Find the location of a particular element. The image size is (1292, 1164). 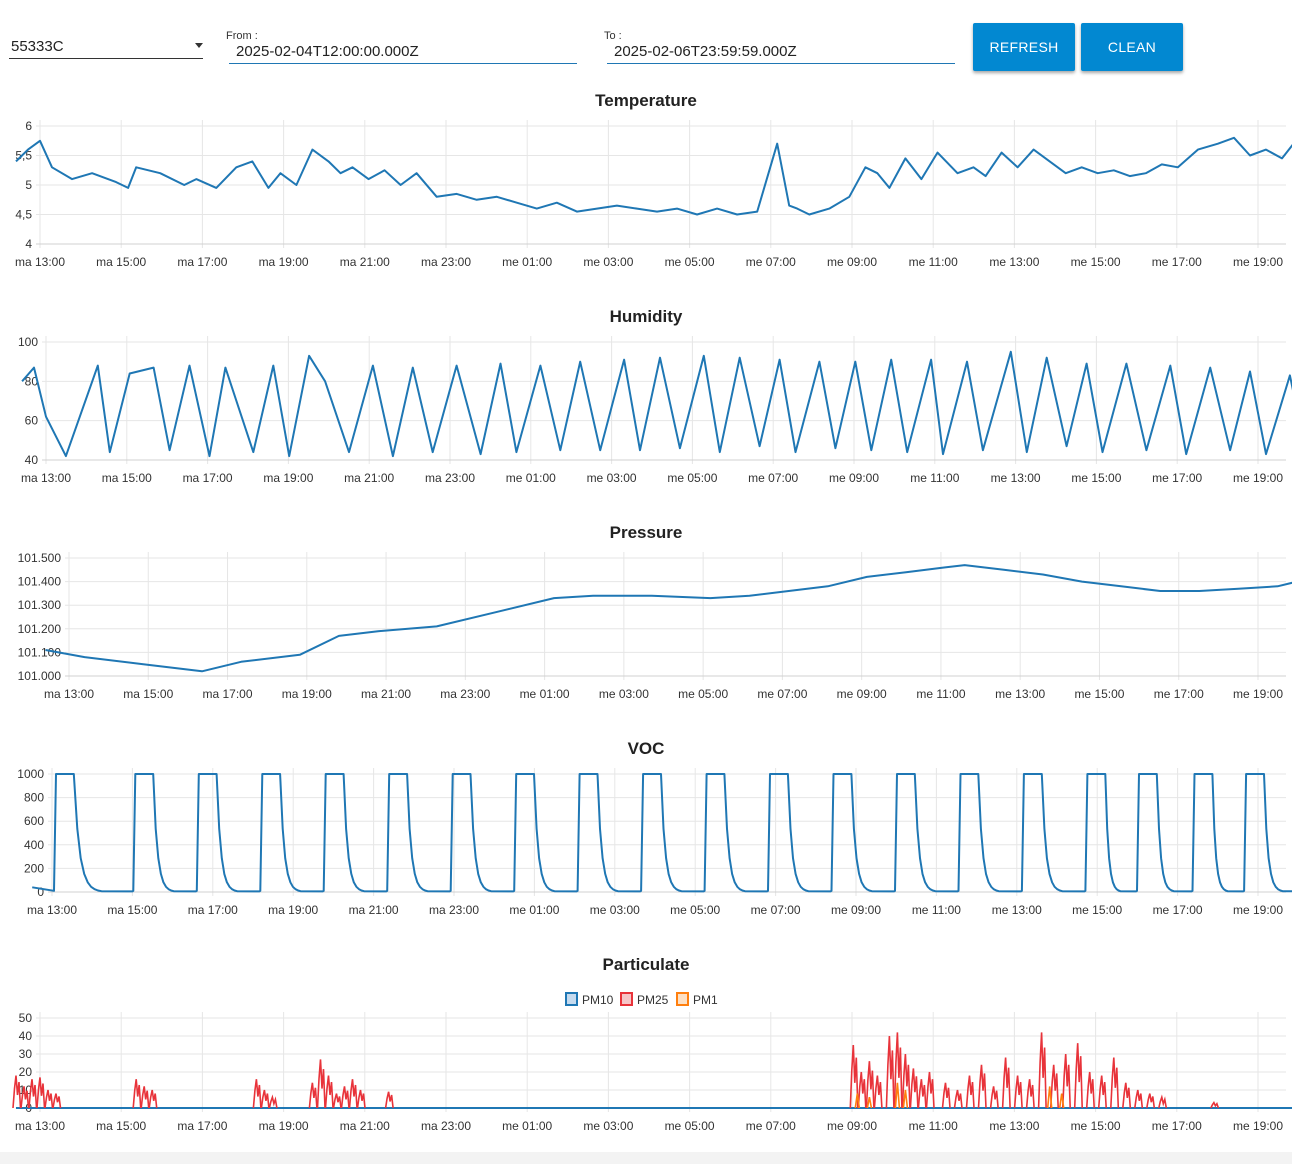

voc-series-path is located at coordinates (662, 833).